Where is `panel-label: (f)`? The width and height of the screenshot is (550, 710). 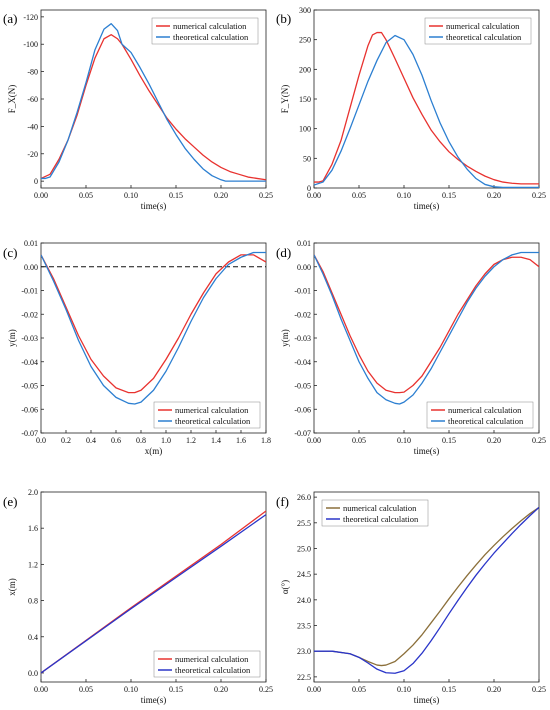 panel-label: (f) is located at coordinates (282, 501).